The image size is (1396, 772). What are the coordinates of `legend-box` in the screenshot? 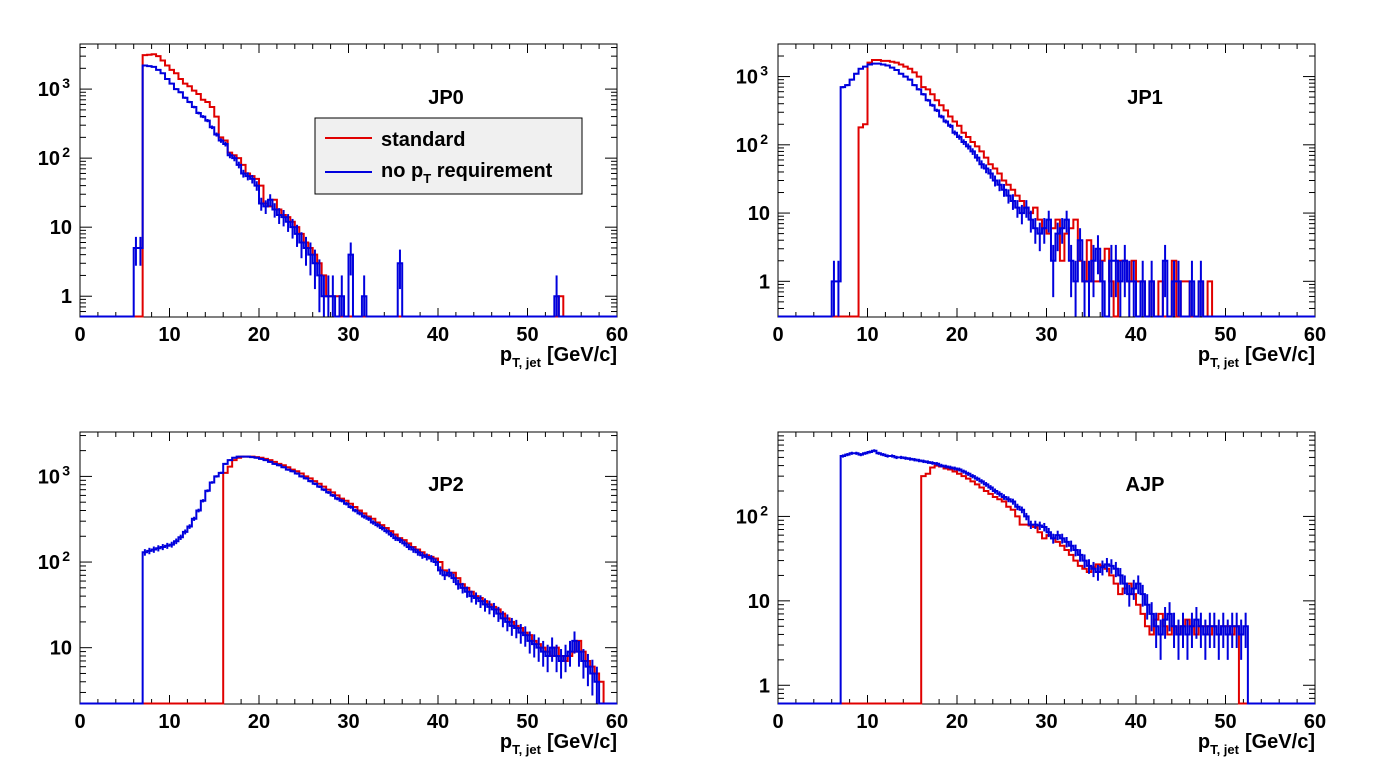 It's located at (448, 156).